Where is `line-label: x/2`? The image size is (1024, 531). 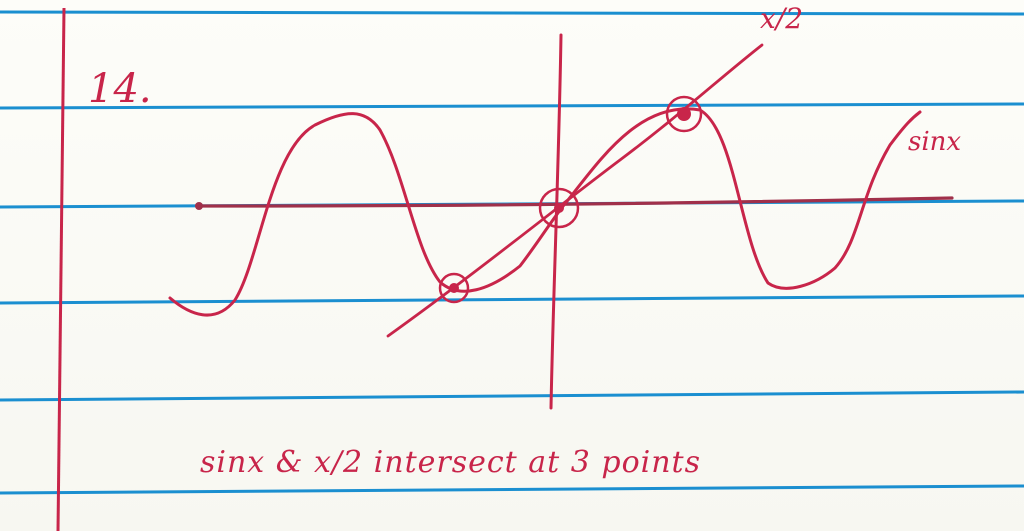
line-label: x/2 is located at coordinates (781, 18).